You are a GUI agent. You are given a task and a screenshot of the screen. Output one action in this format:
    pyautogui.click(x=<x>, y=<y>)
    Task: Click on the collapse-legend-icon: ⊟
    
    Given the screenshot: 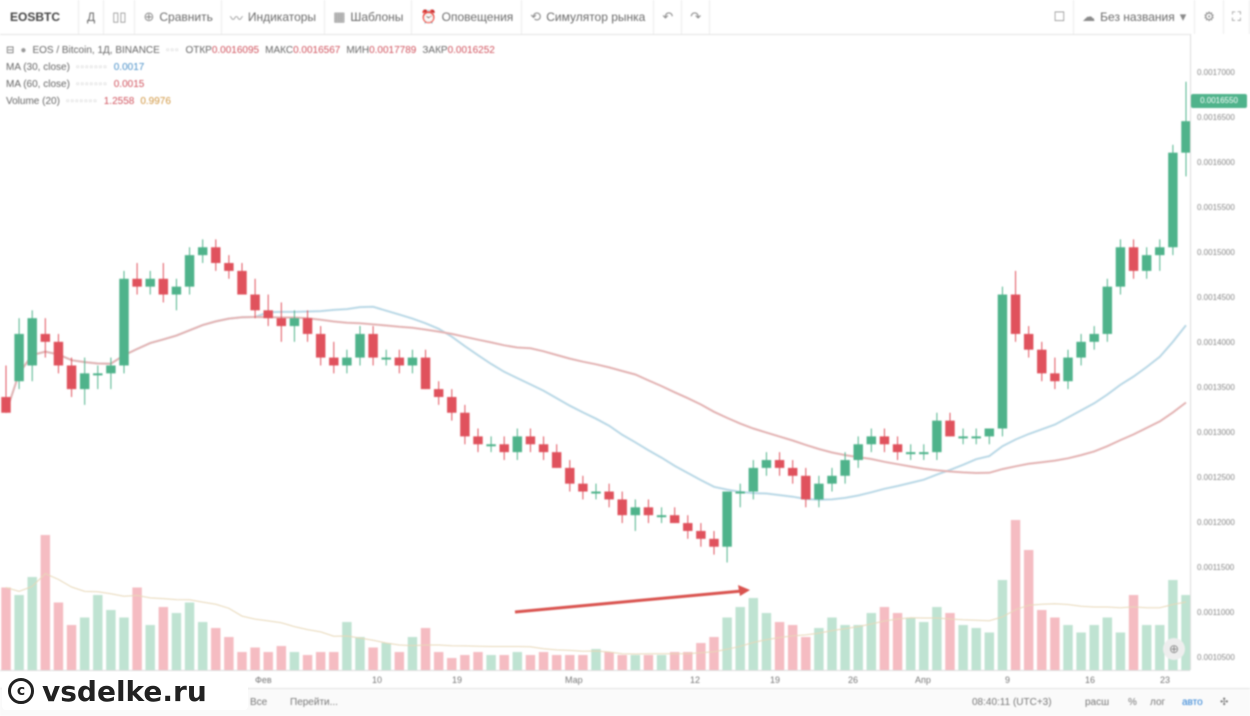 What is the action you would take?
    pyautogui.click(x=10, y=50)
    